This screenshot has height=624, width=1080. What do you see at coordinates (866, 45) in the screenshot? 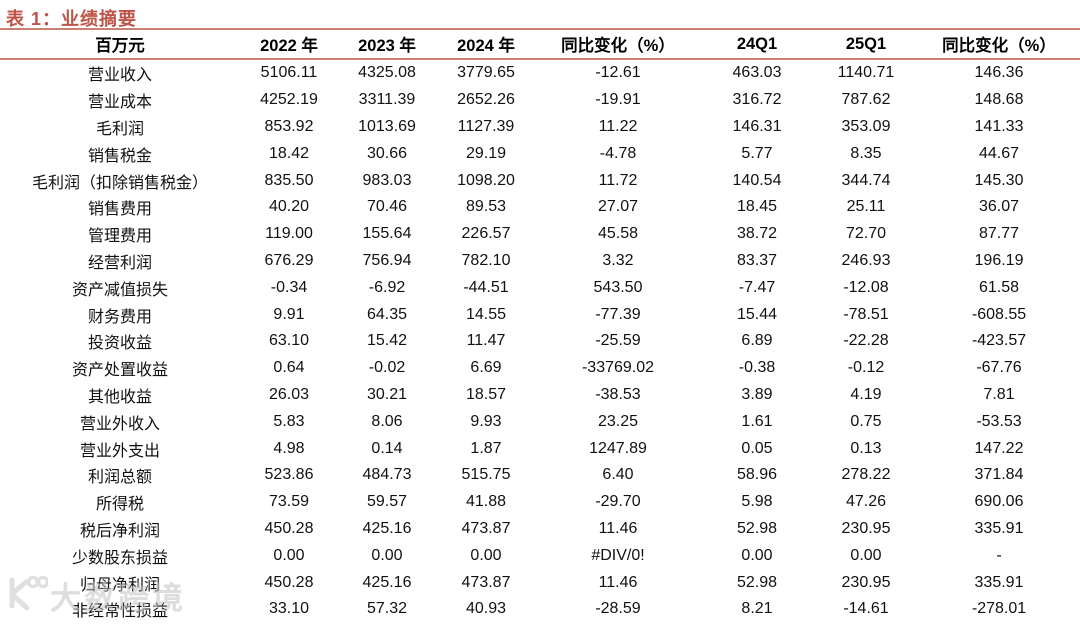
I see `header-25q1: 25Q1` at bounding box center [866, 45].